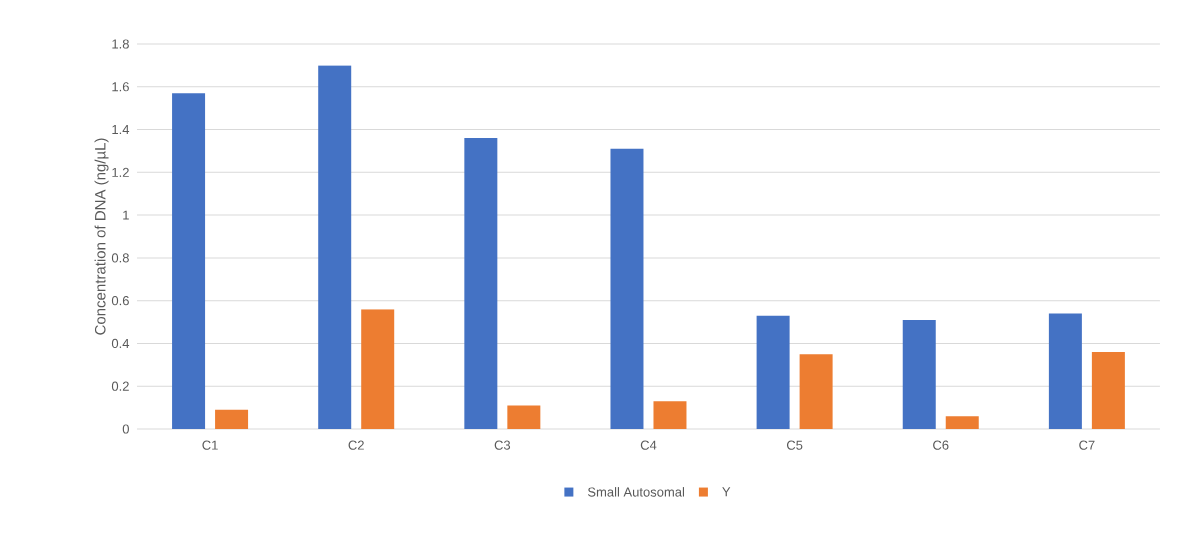 The image size is (1177, 546). What do you see at coordinates (125, 429) in the screenshot?
I see `y-tick-label: 0` at bounding box center [125, 429].